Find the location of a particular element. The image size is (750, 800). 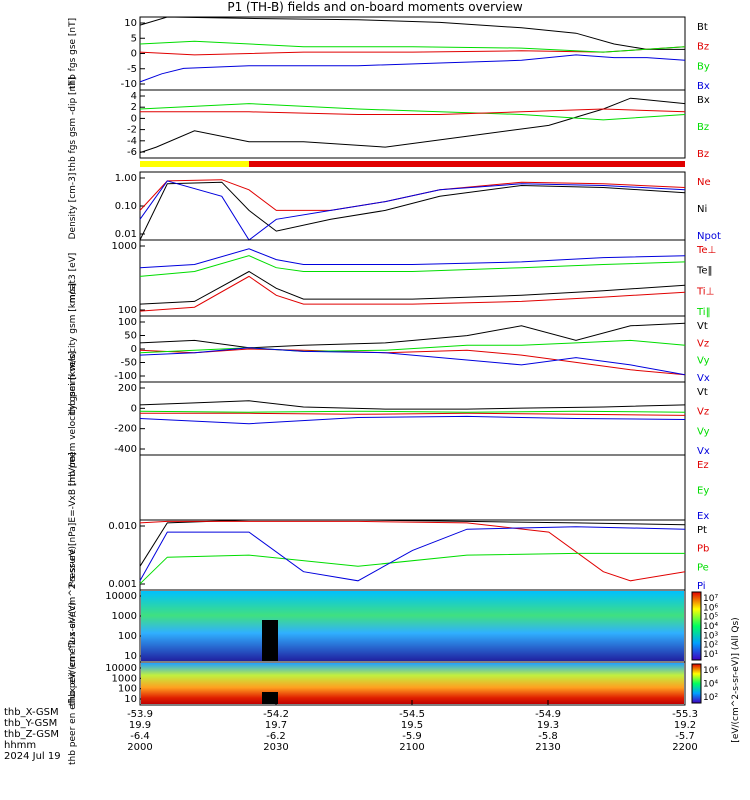

panel-ylabel: moat3 [eV] is located at coordinates (73, 278).